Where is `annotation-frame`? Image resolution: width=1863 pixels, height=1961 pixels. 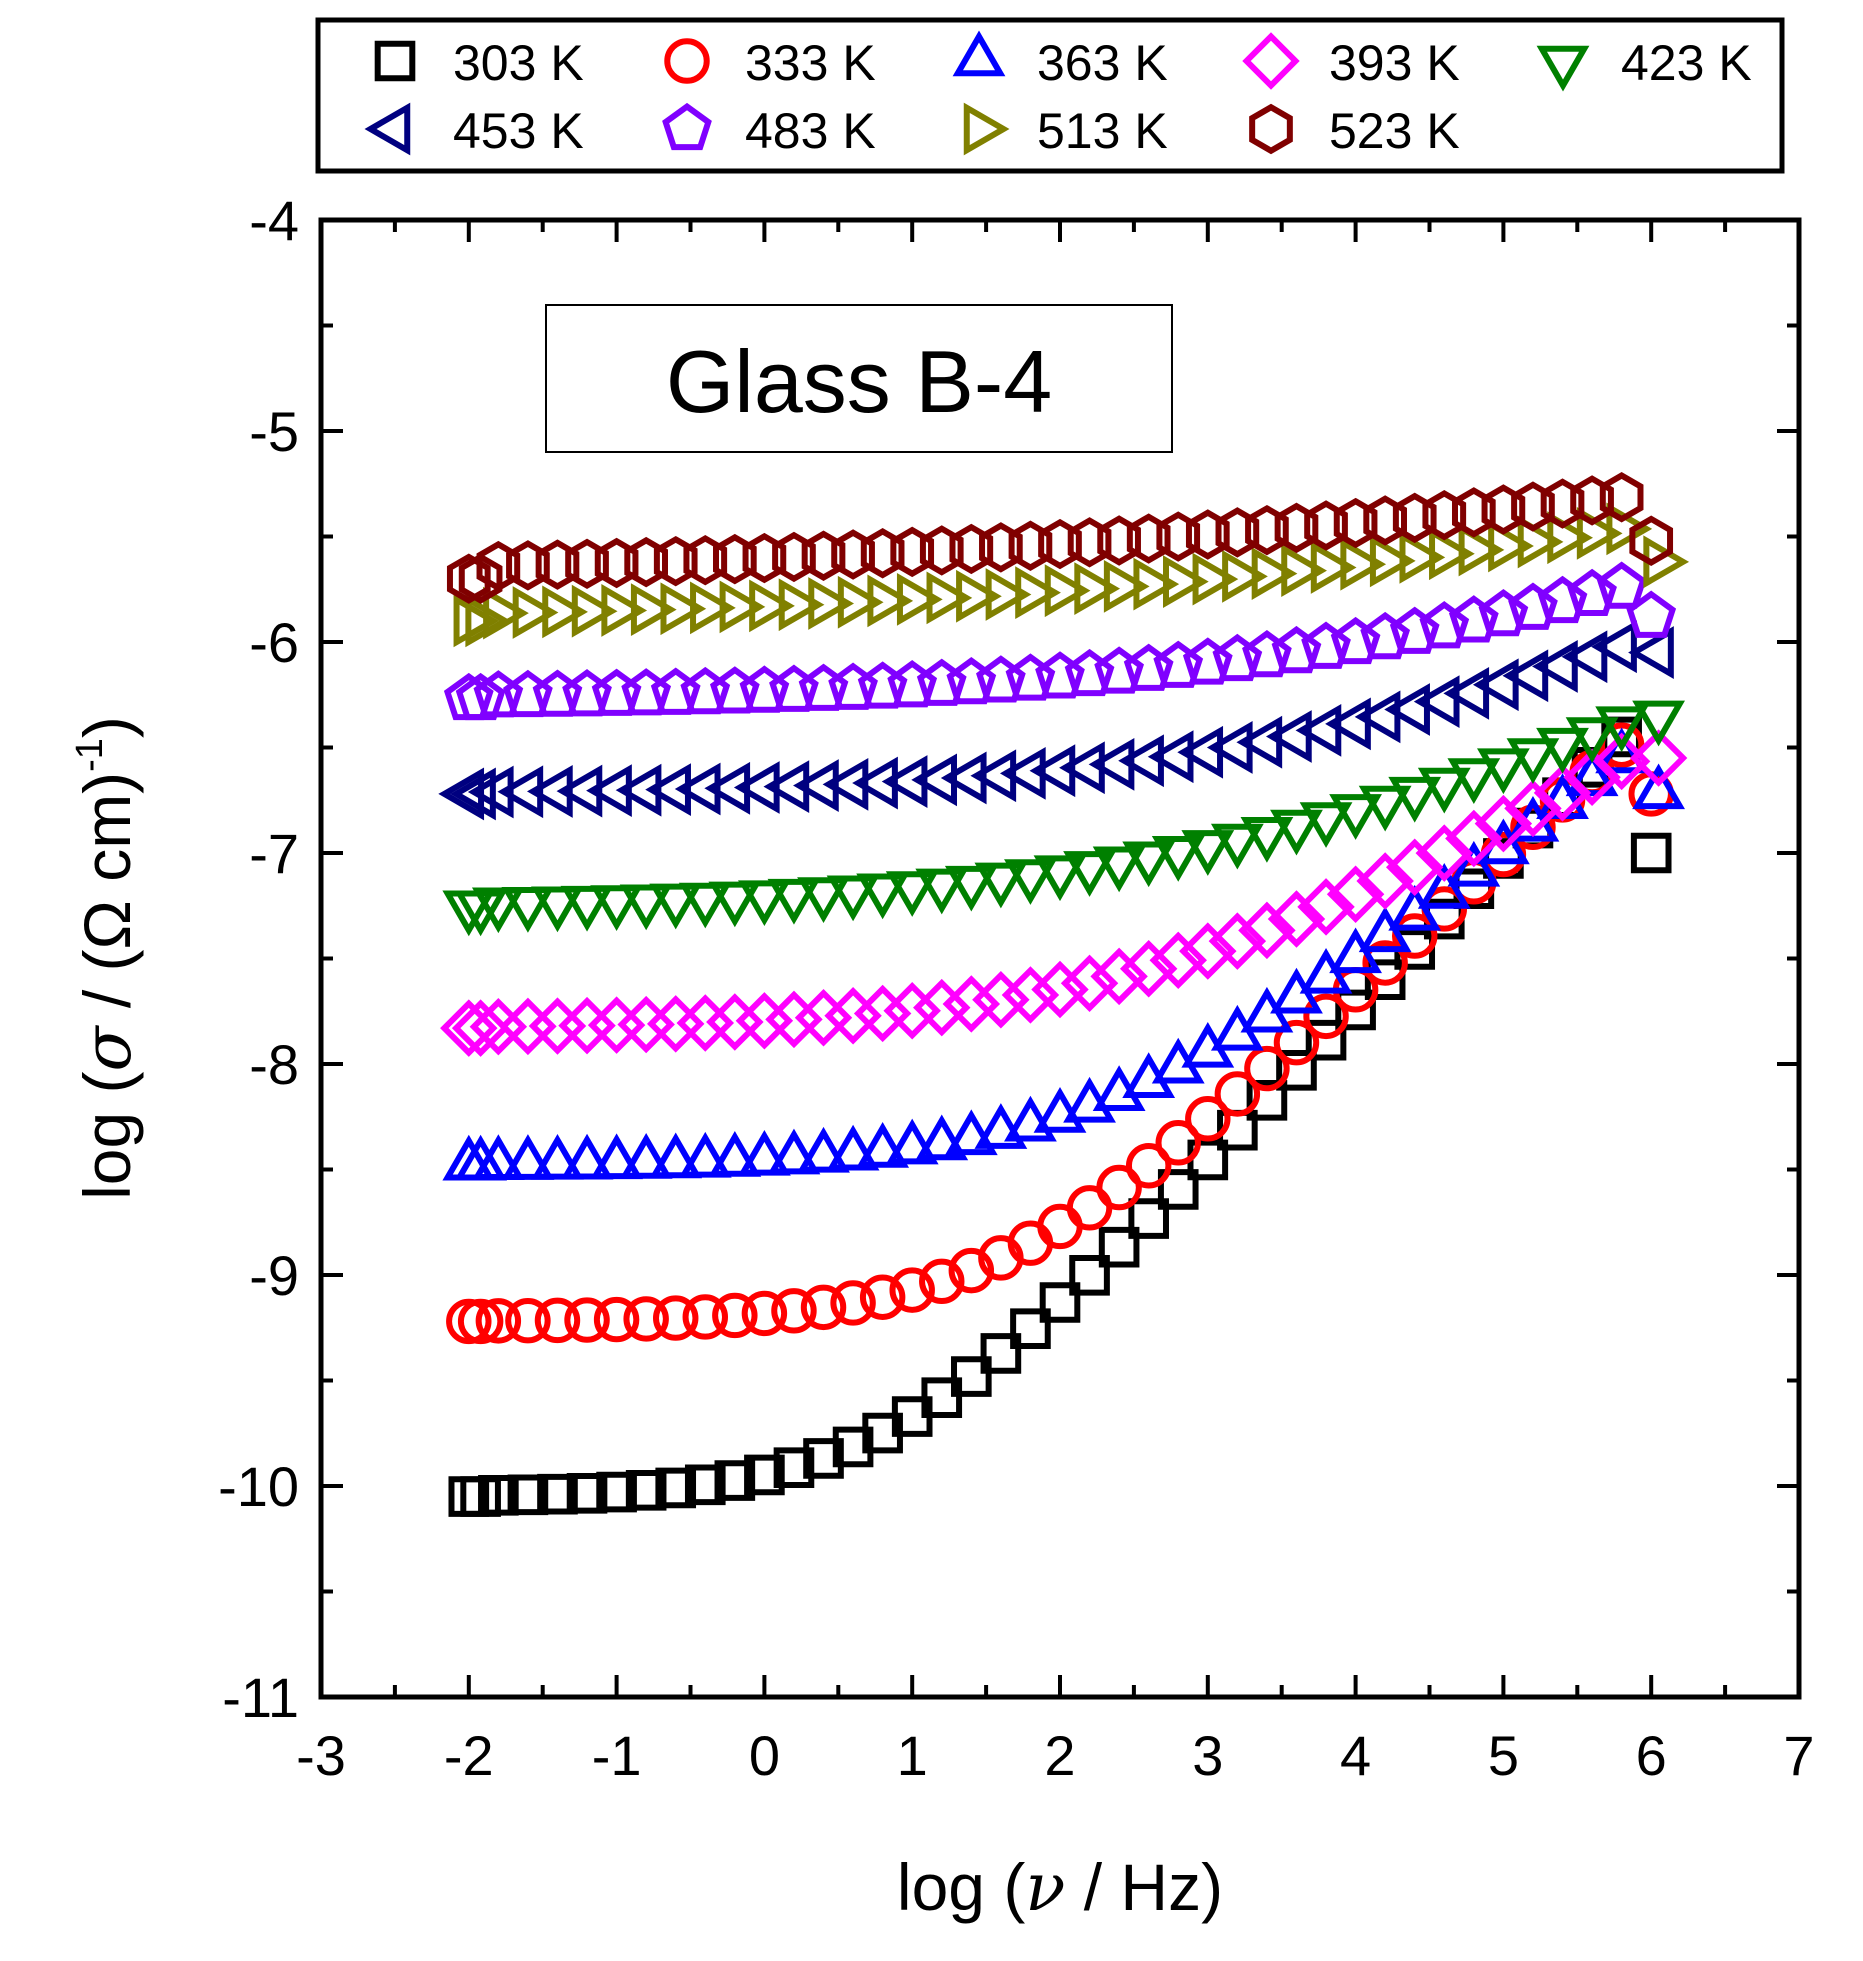
annotation-frame is located at coordinates (859, 378).